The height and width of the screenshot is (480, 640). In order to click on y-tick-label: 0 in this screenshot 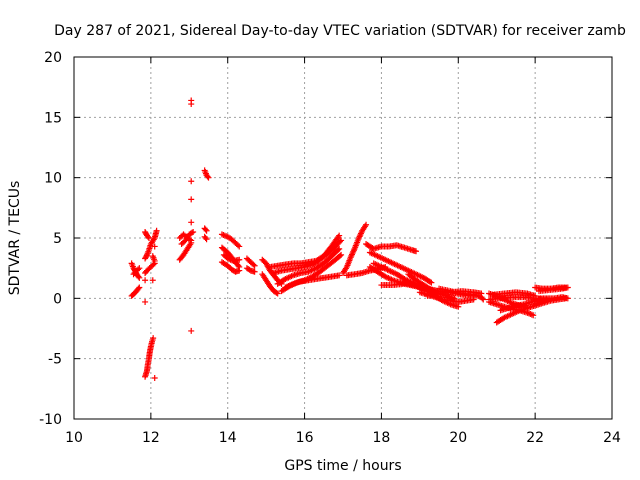, I will do `click(57, 299)`.